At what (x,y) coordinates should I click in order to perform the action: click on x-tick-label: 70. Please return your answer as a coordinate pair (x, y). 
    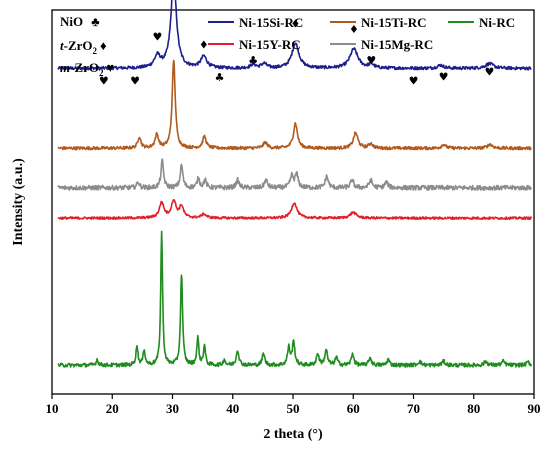
    Looking at the image, I should click on (413, 408).